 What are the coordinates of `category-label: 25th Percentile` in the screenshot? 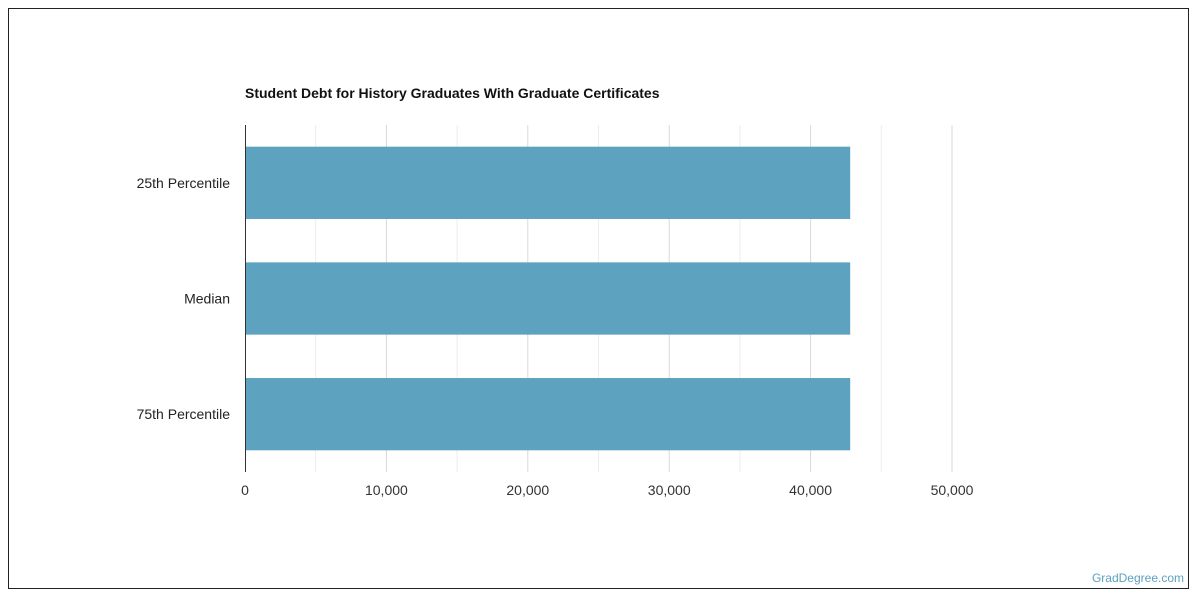 It's located at (184, 183).